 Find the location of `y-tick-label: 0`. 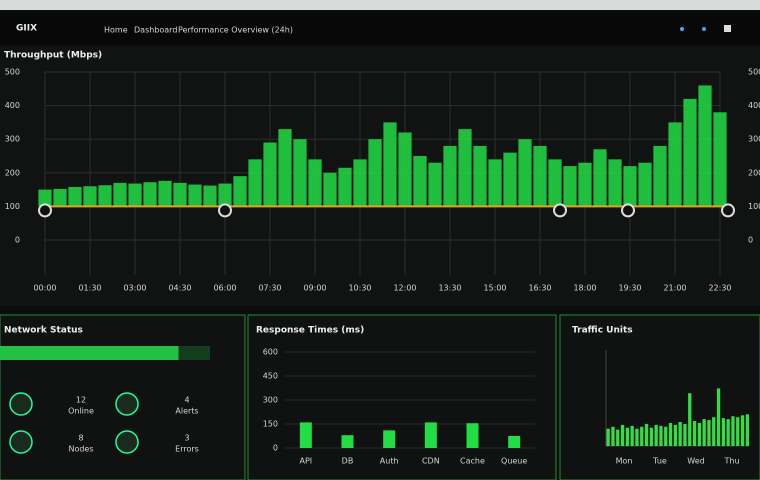

y-tick-label: 0 is located at coordinates (17, 240).